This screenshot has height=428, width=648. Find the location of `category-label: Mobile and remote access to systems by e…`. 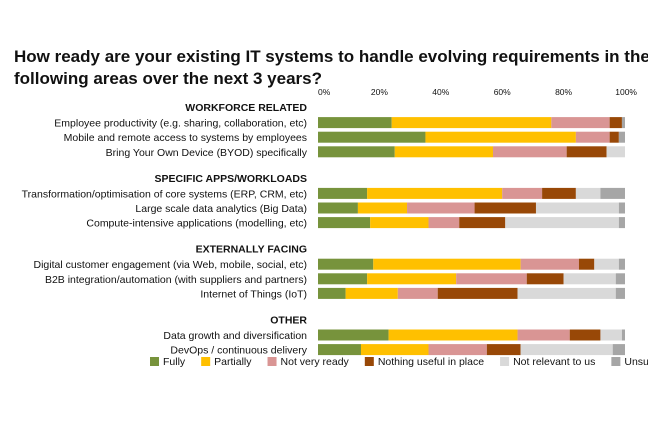

category-label: Mobile and remote access to systems by e… is located at coordinates (185, 138).